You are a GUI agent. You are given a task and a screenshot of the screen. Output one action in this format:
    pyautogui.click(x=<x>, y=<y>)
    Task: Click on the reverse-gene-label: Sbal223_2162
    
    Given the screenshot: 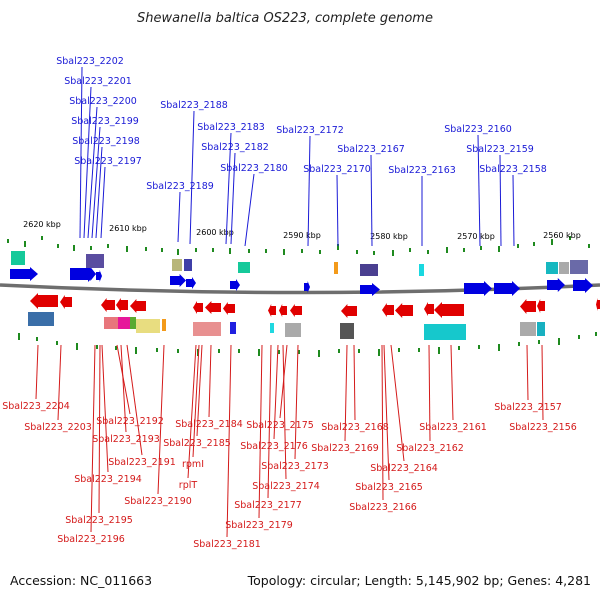 What is the action you would take?
    pyautogui.click(x=430, y=448)
    